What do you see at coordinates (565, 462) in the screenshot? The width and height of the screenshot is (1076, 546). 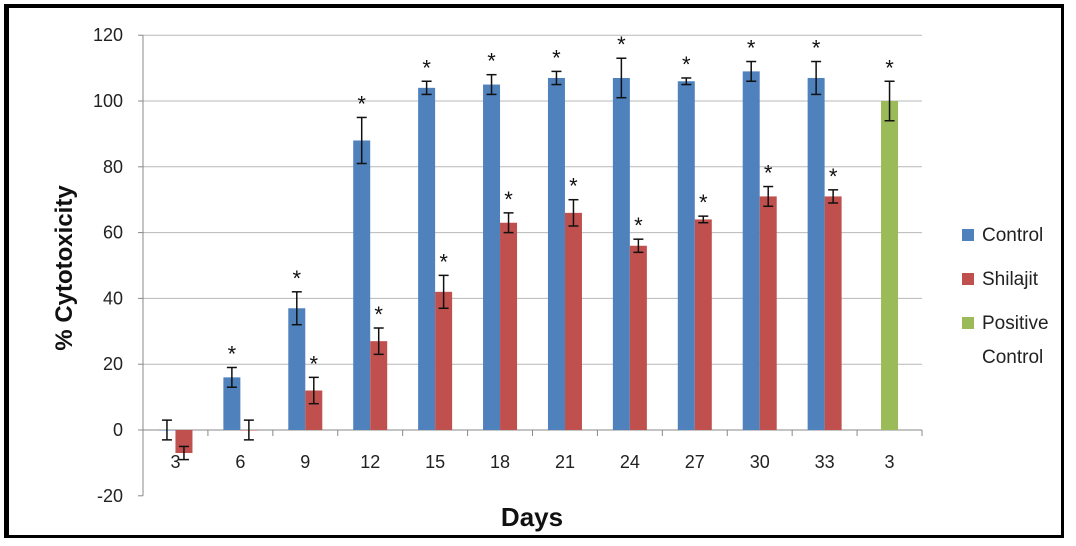 I see `x-tick-label: 21` at bounding box center [565, 462].